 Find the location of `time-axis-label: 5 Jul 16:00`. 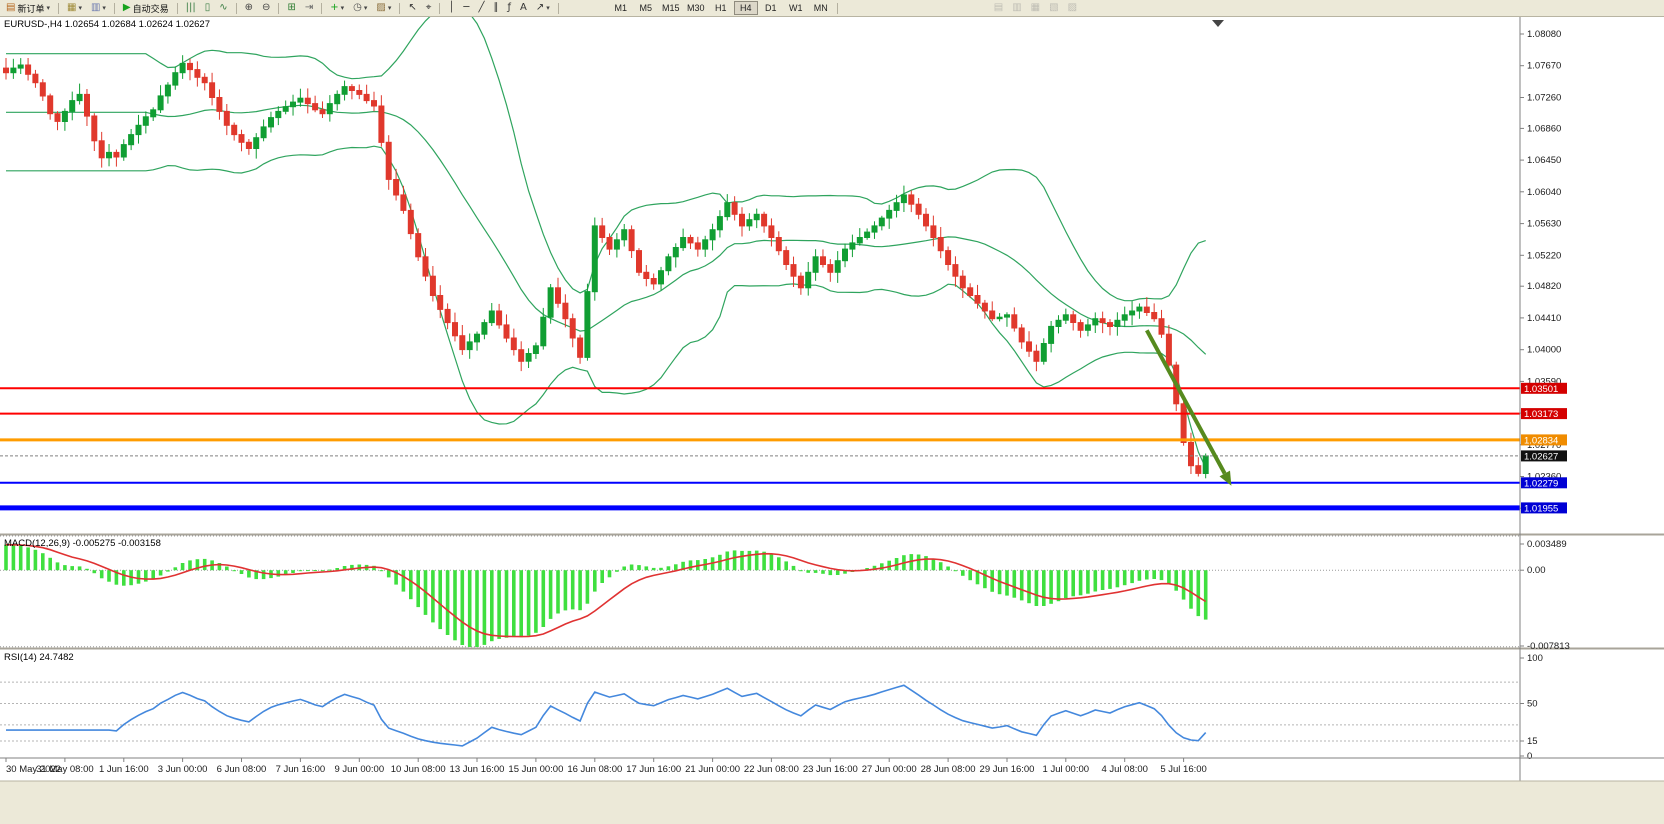

time-axis-label: 5 Jul 16:00 is located at coordinates (1183, 769).